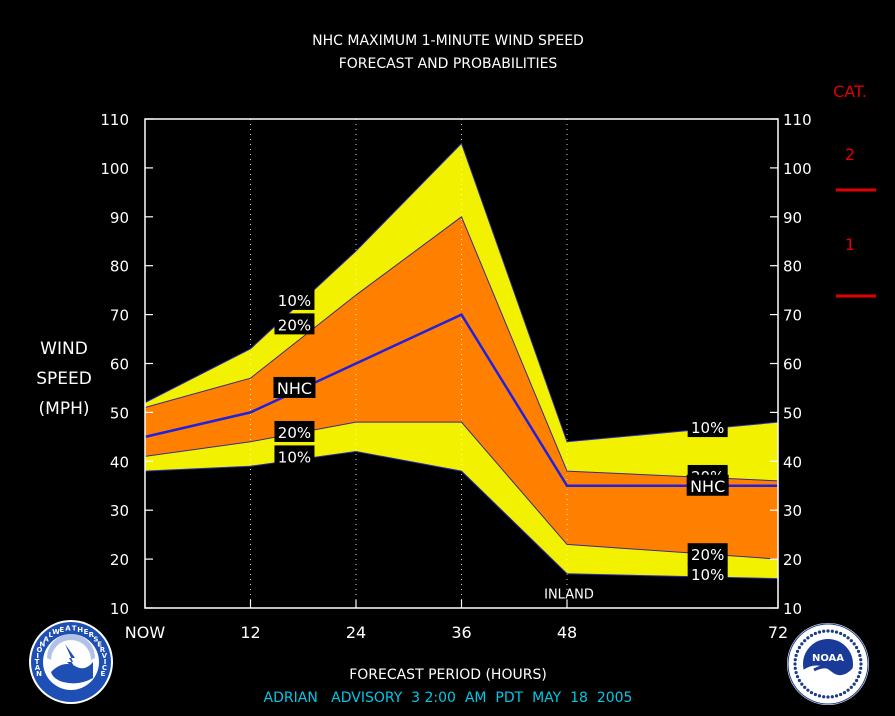 This screenshot has height=716, width=895. Describe the element at coordinates (569, 594) in the screenshot. I see `inland-annotation: INLAND` at that location.